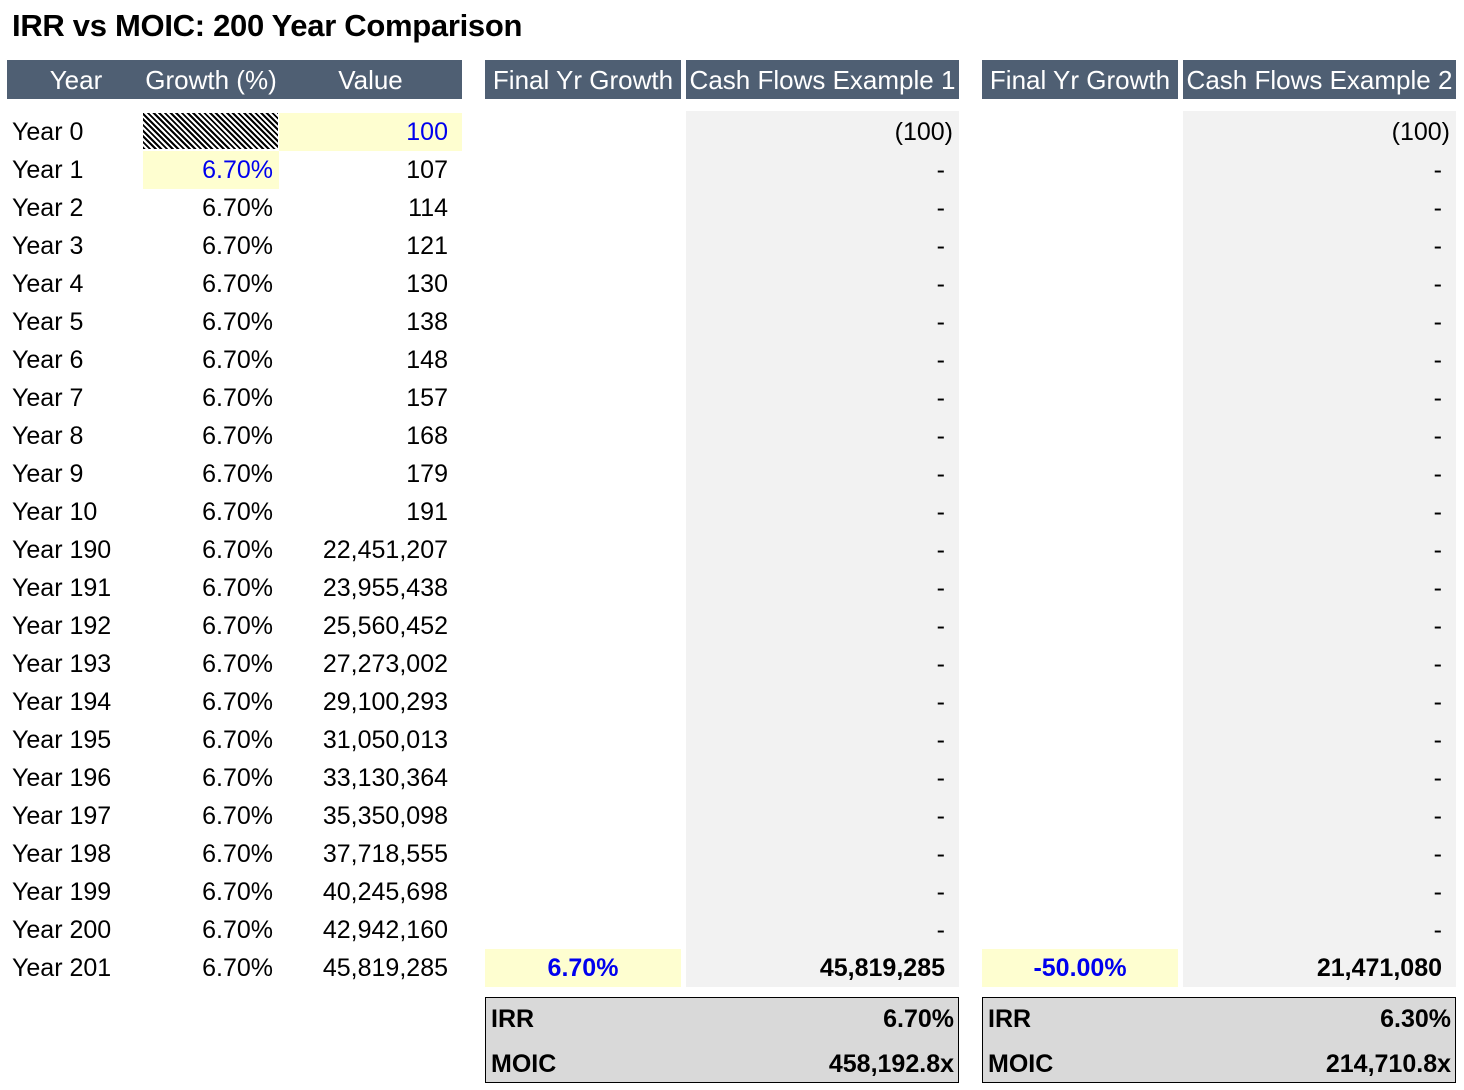 The image size is (1464, 1090). What do you see at coordinates (62, 778) in the screenshot?
I see `year-cell: Year 196` at bounding box center [62, 778].